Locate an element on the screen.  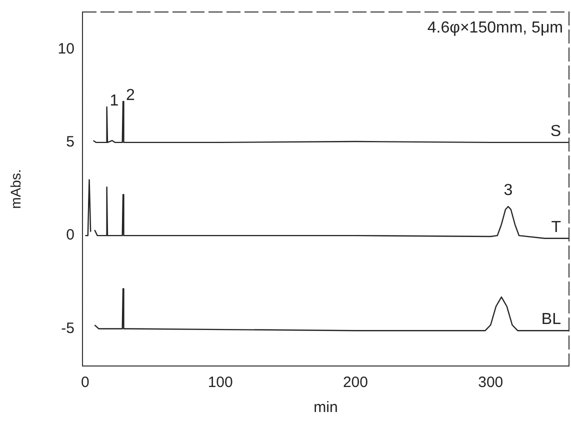
y-tick-label: 0 is located at coordinates (70, 235).